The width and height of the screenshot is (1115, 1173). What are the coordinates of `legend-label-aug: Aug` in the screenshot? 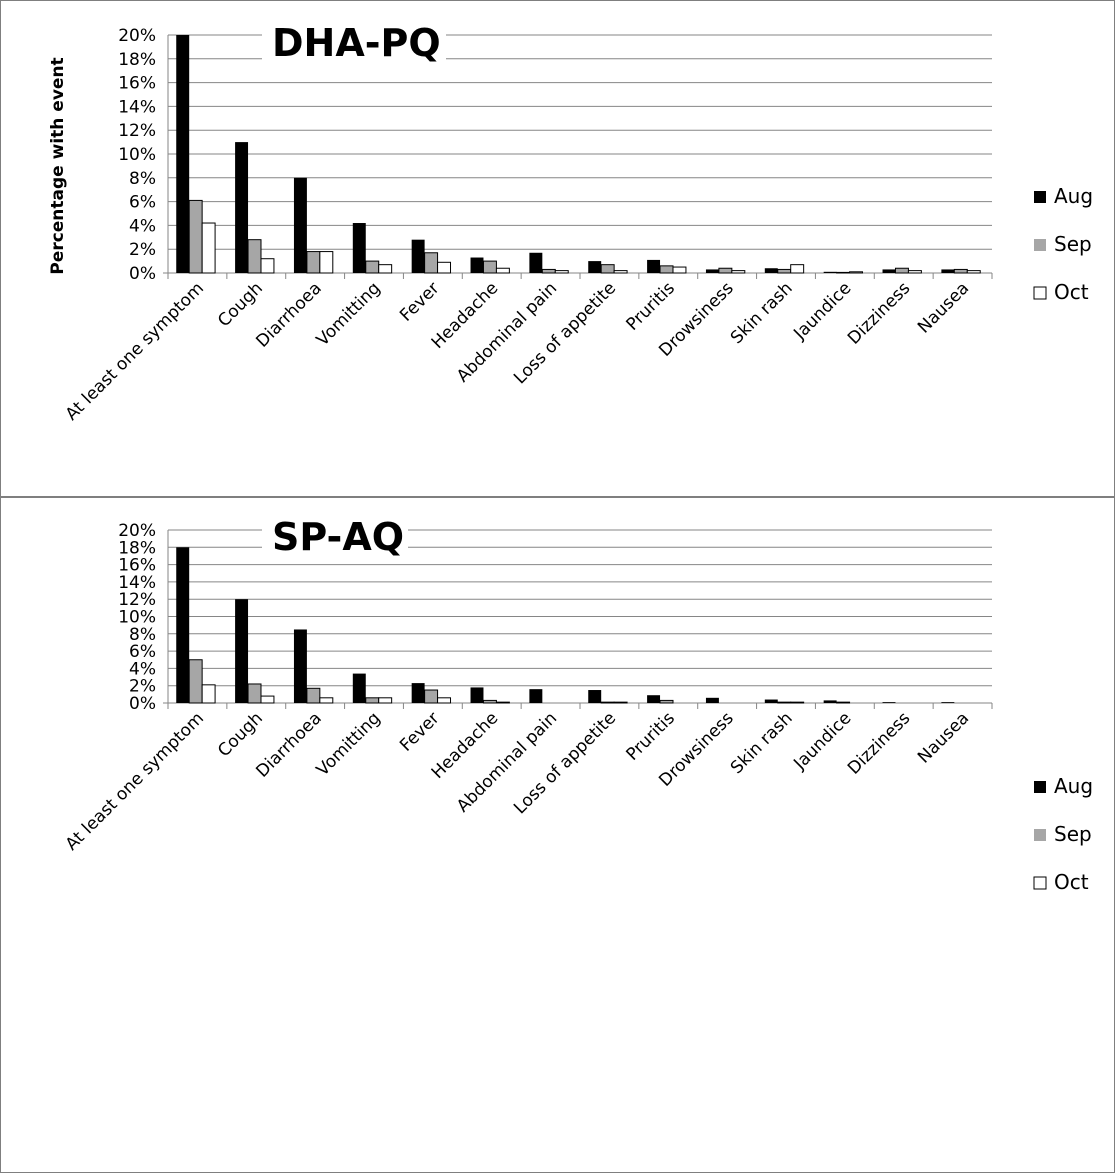 It's located at (1073, 786).